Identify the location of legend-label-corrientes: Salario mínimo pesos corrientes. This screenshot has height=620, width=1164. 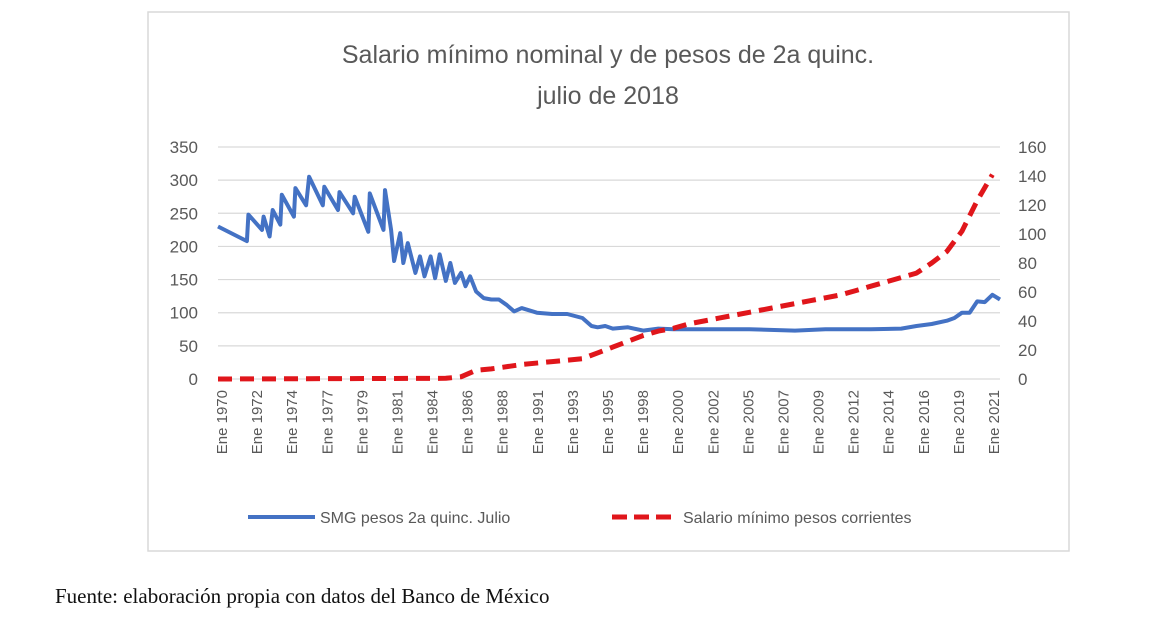
(797, 518).